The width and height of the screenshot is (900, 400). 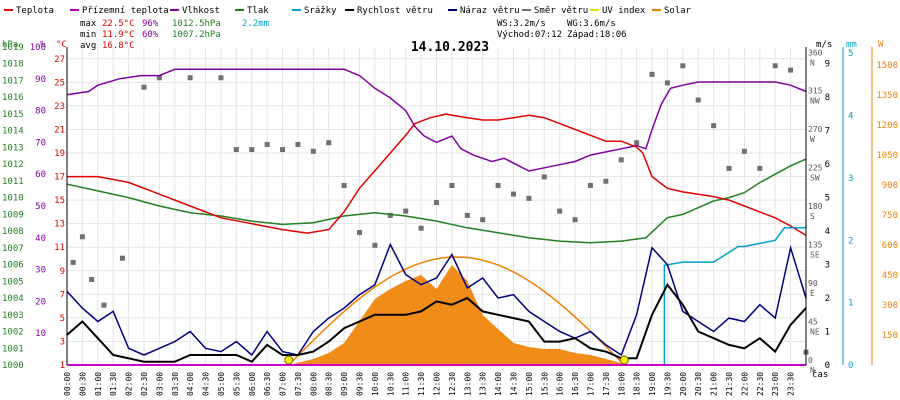 I want to click on legend-label: Přízemní teplota, so click(x=125, y=11).